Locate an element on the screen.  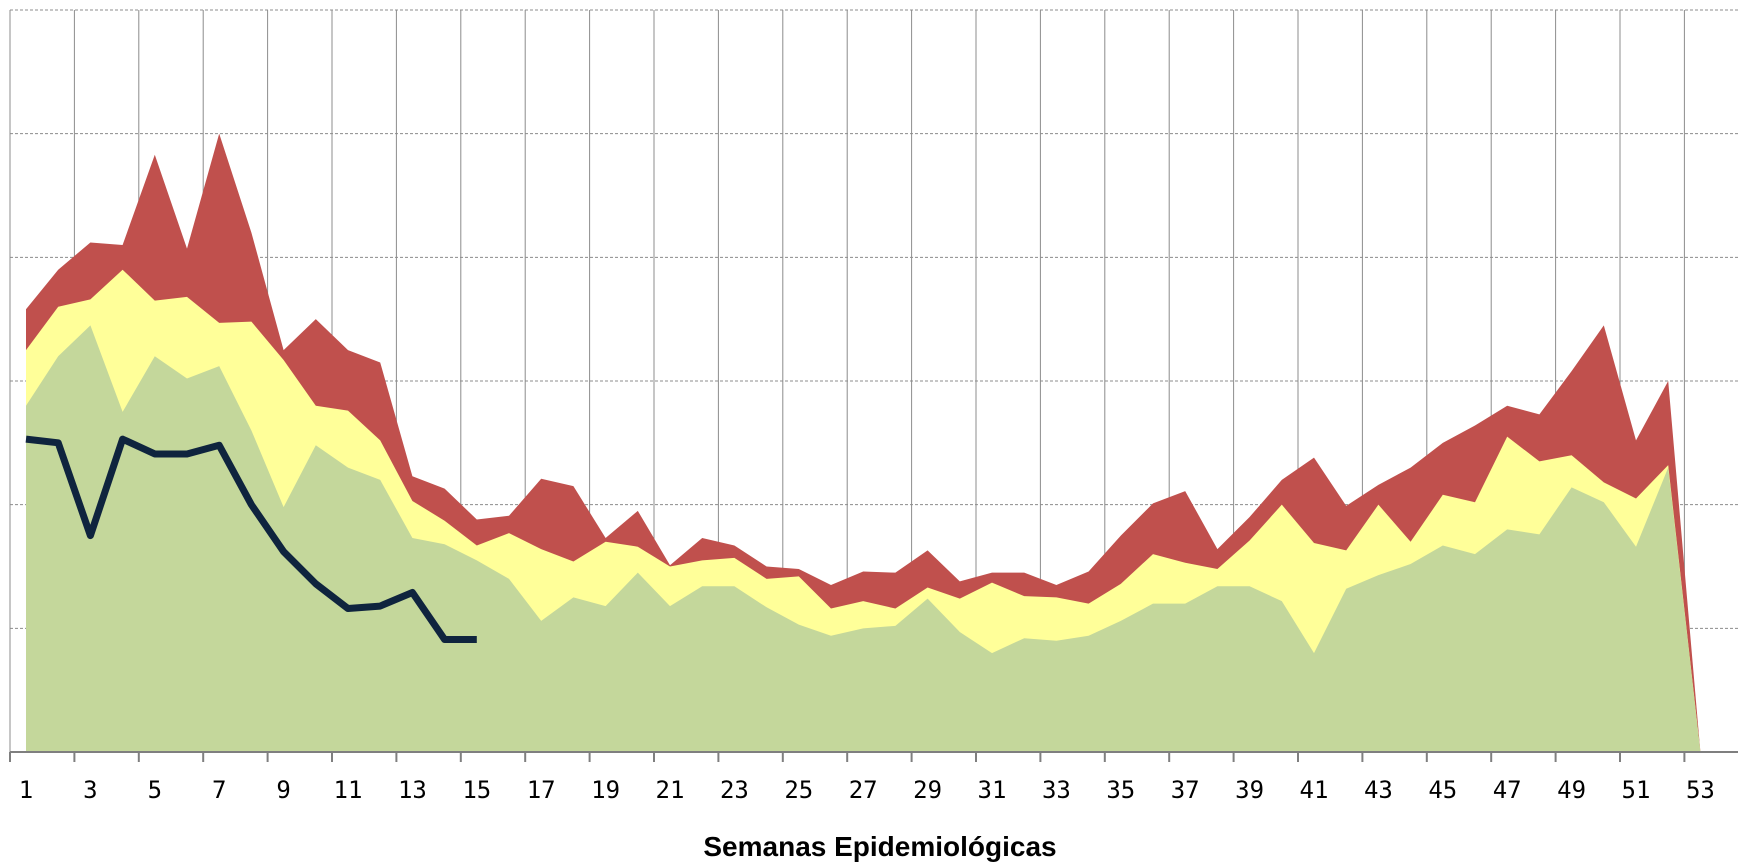
x-tick-label: 27 is located at coordinates (863, 790).